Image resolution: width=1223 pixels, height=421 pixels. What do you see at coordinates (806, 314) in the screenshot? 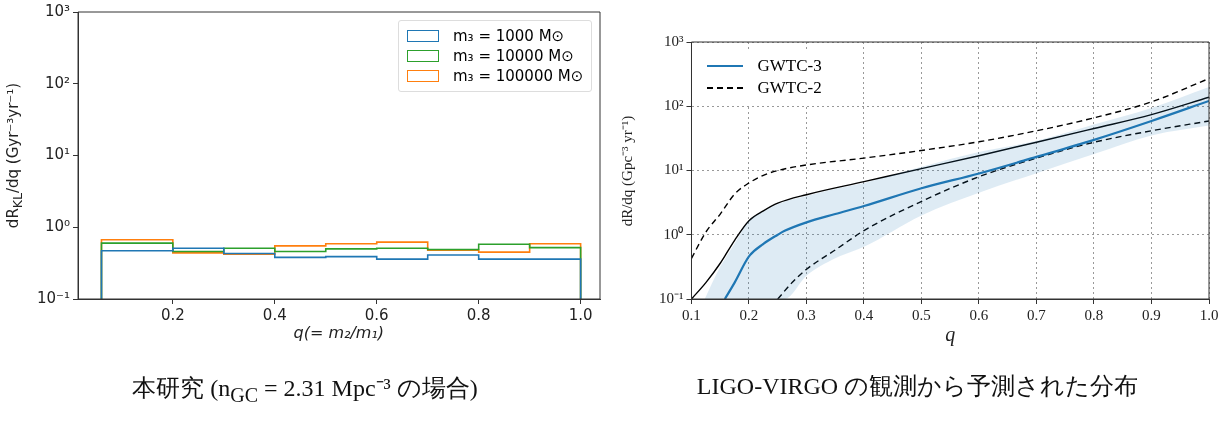
I see `x-tick-label: 0.3` at bounding box center [806, 314].